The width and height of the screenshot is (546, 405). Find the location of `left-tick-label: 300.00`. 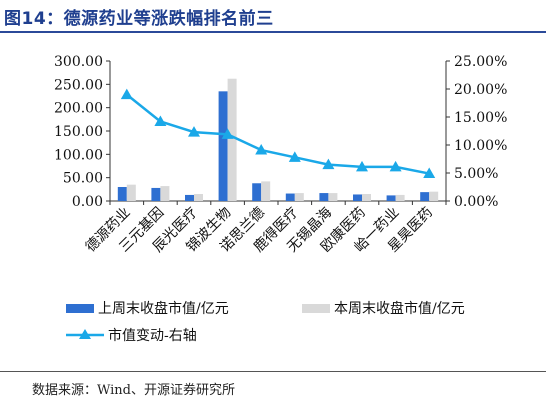

left-tick-label: 300.00 is located at coordinates (78, 62).